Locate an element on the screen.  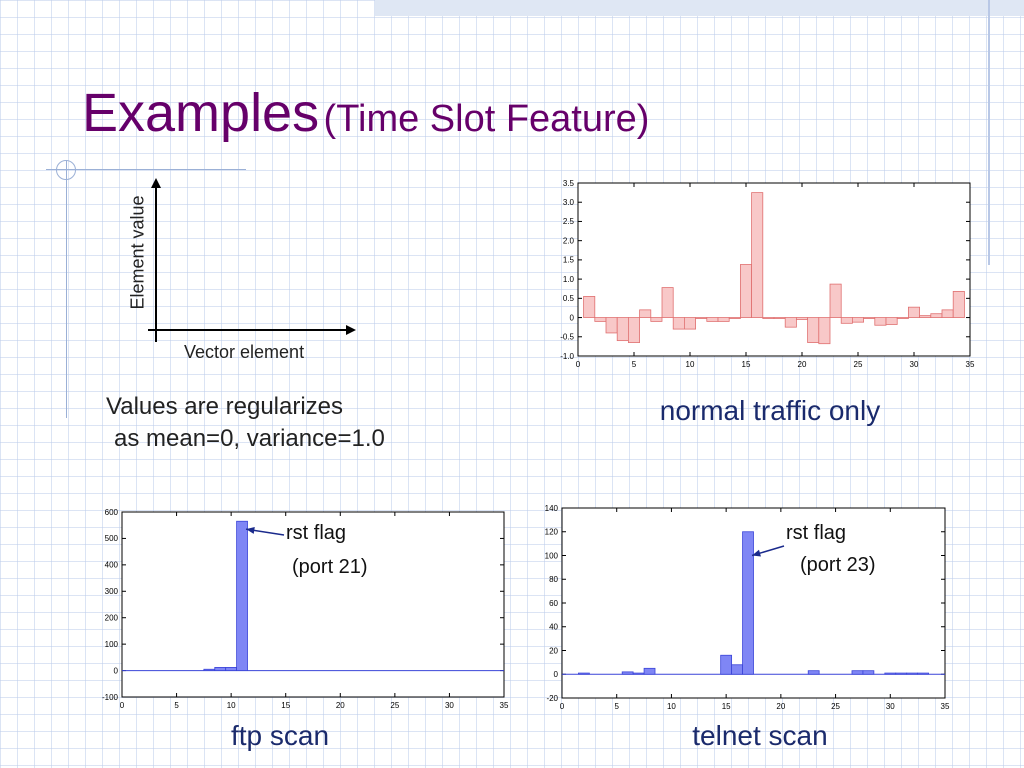
decorative-title-underline is located at coordinates (146, 169).